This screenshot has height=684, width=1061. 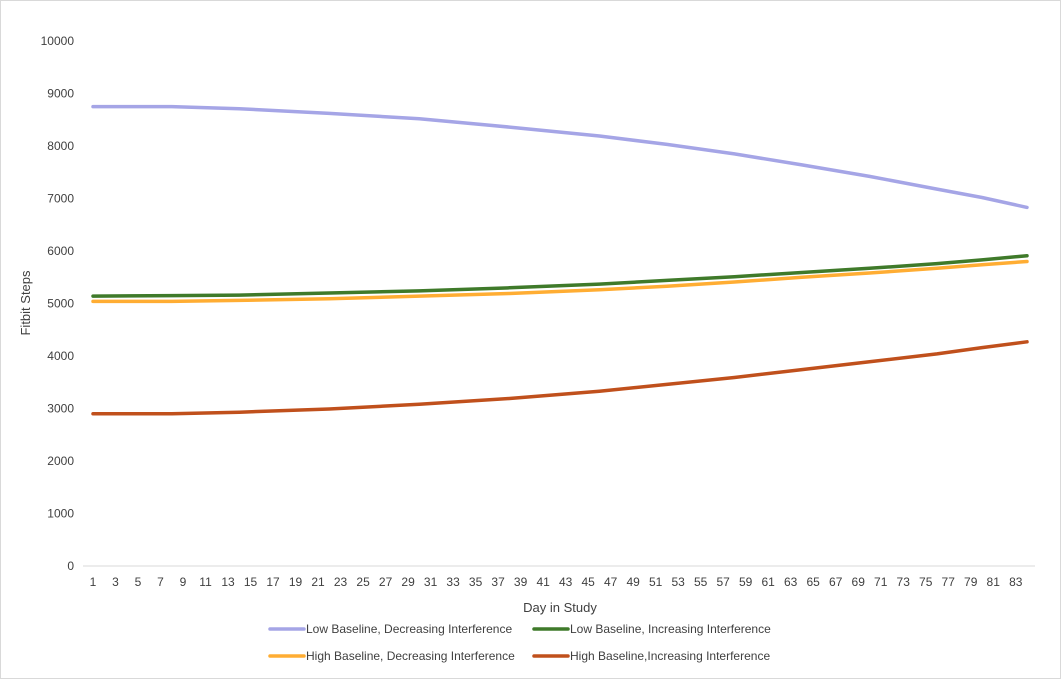 What do you see at coordinates (60, 304) in the screenshot?
I see `y-tick-label: 5000` at bounding box center [60, 304].